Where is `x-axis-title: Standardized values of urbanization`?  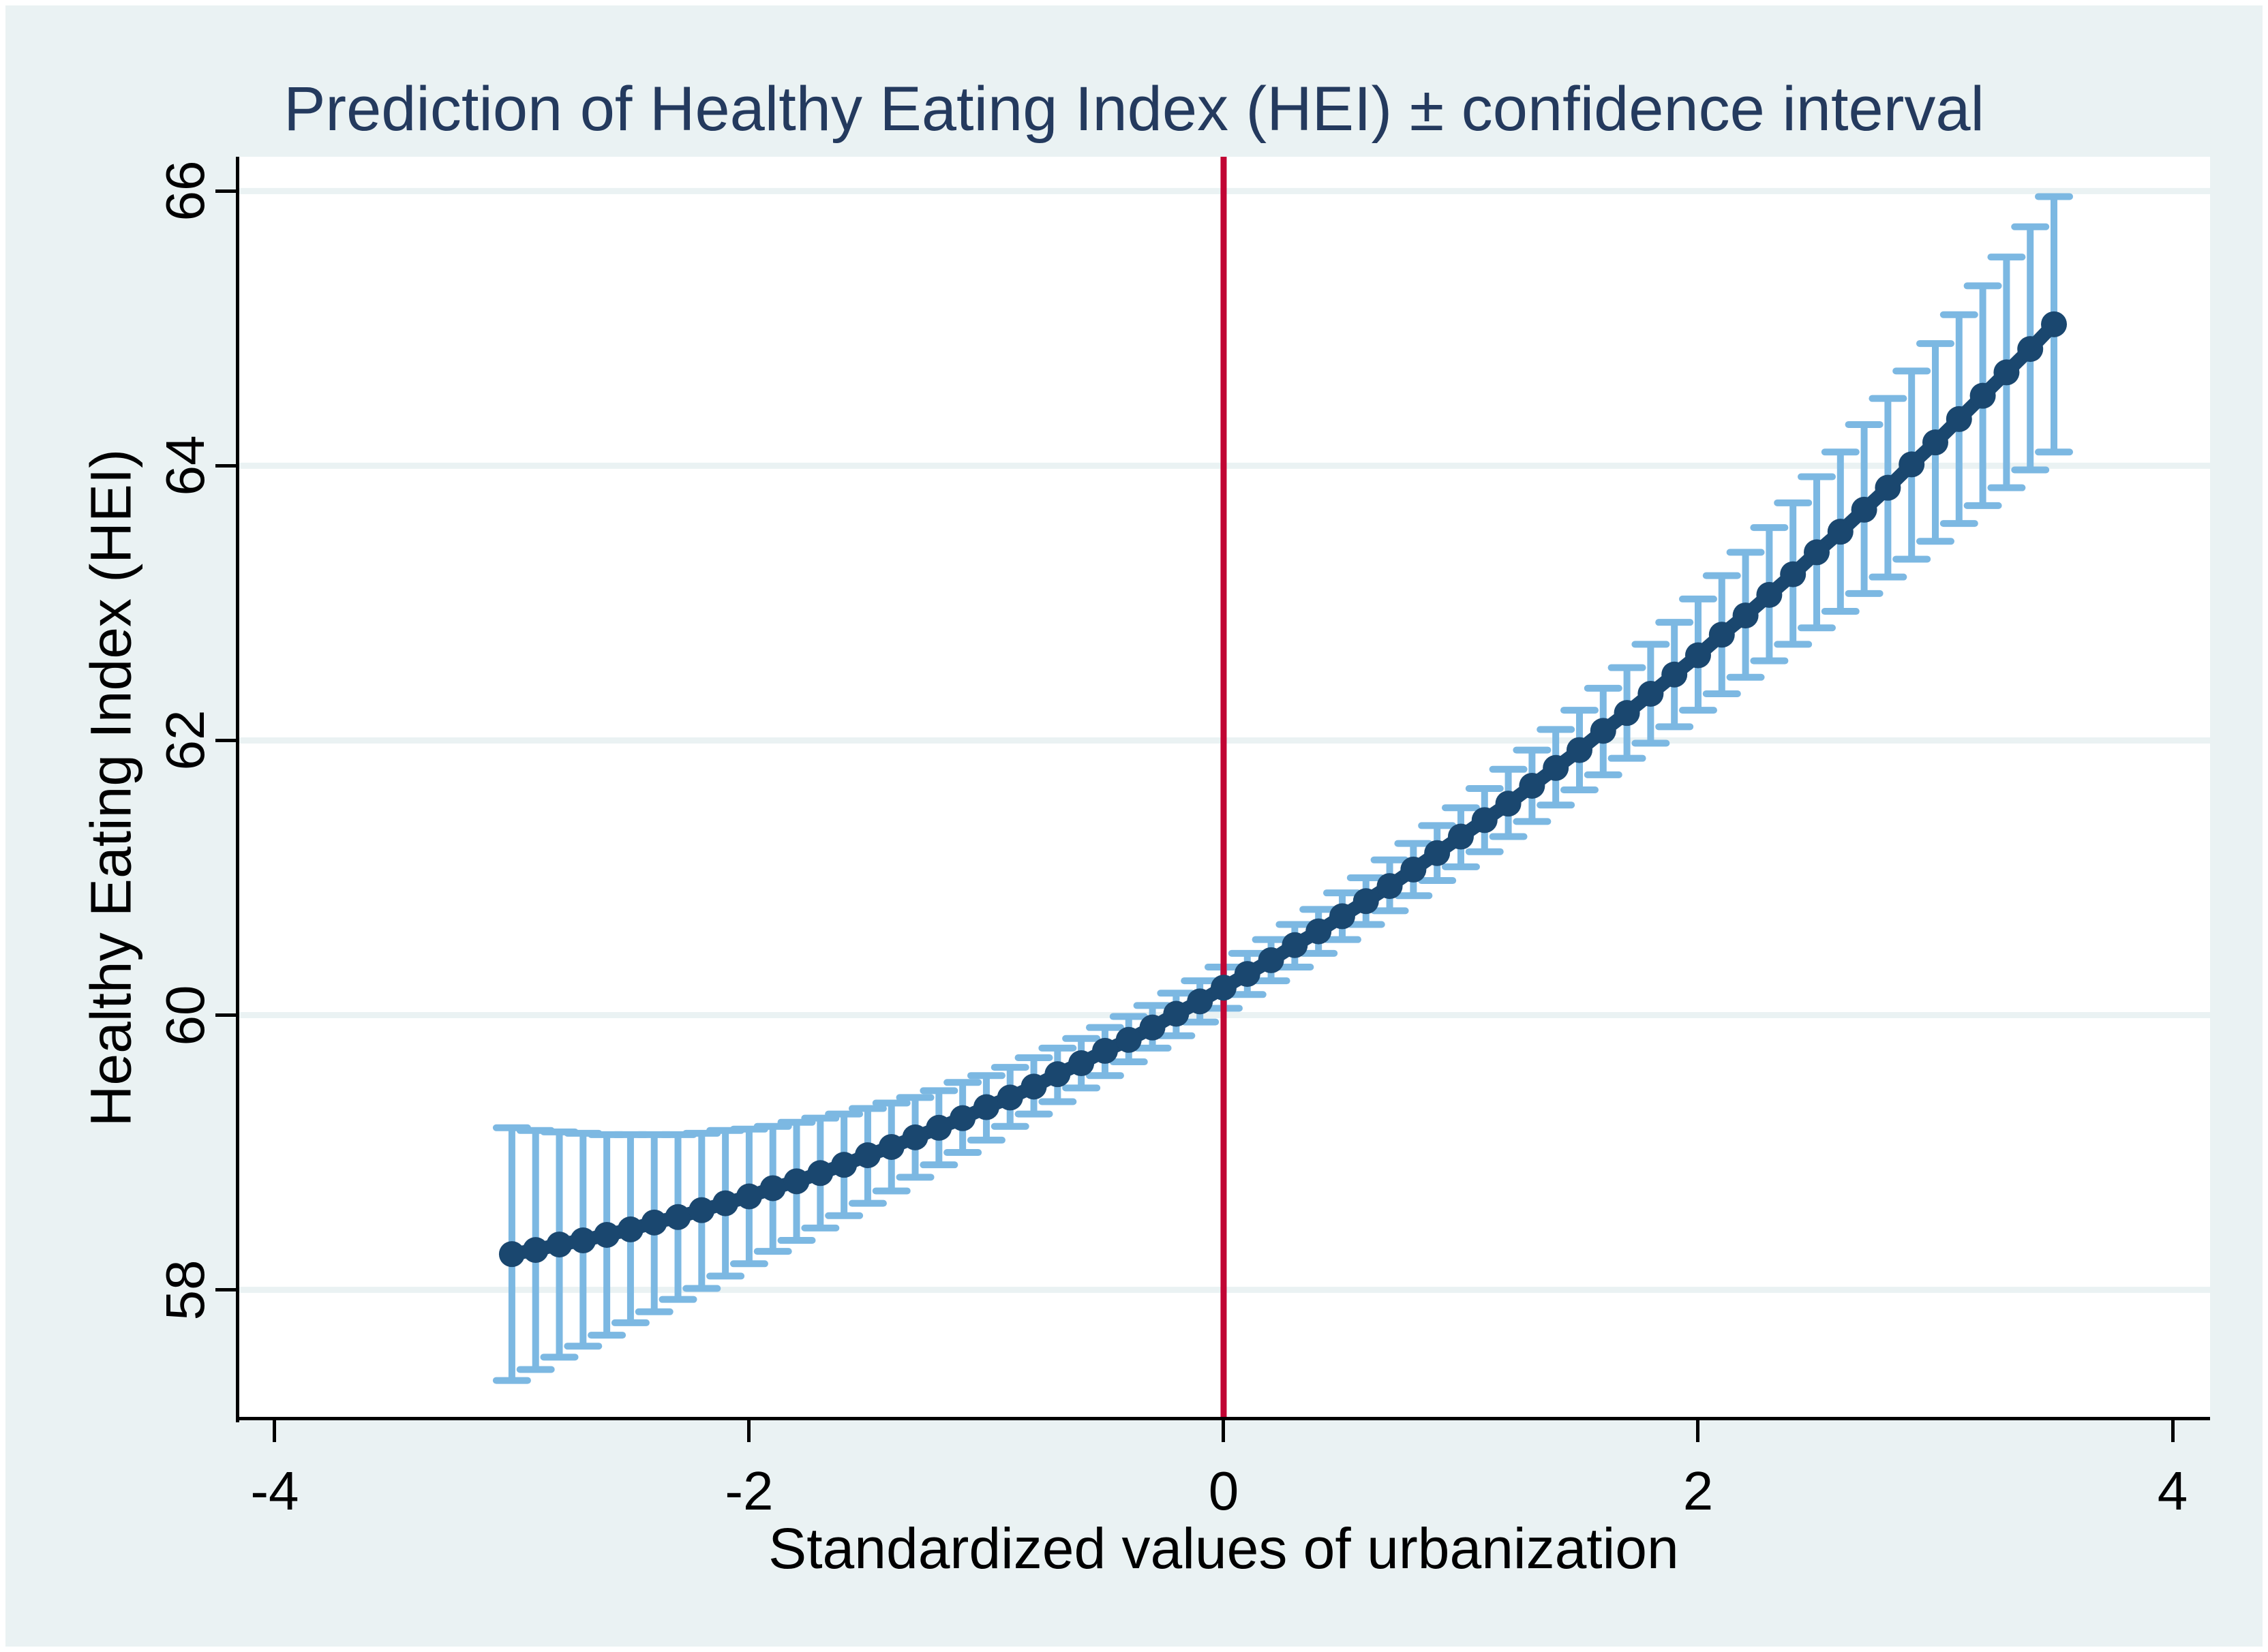
x-axis-title: Standardized values of urbanization is located at coordinates (1223, 1548).